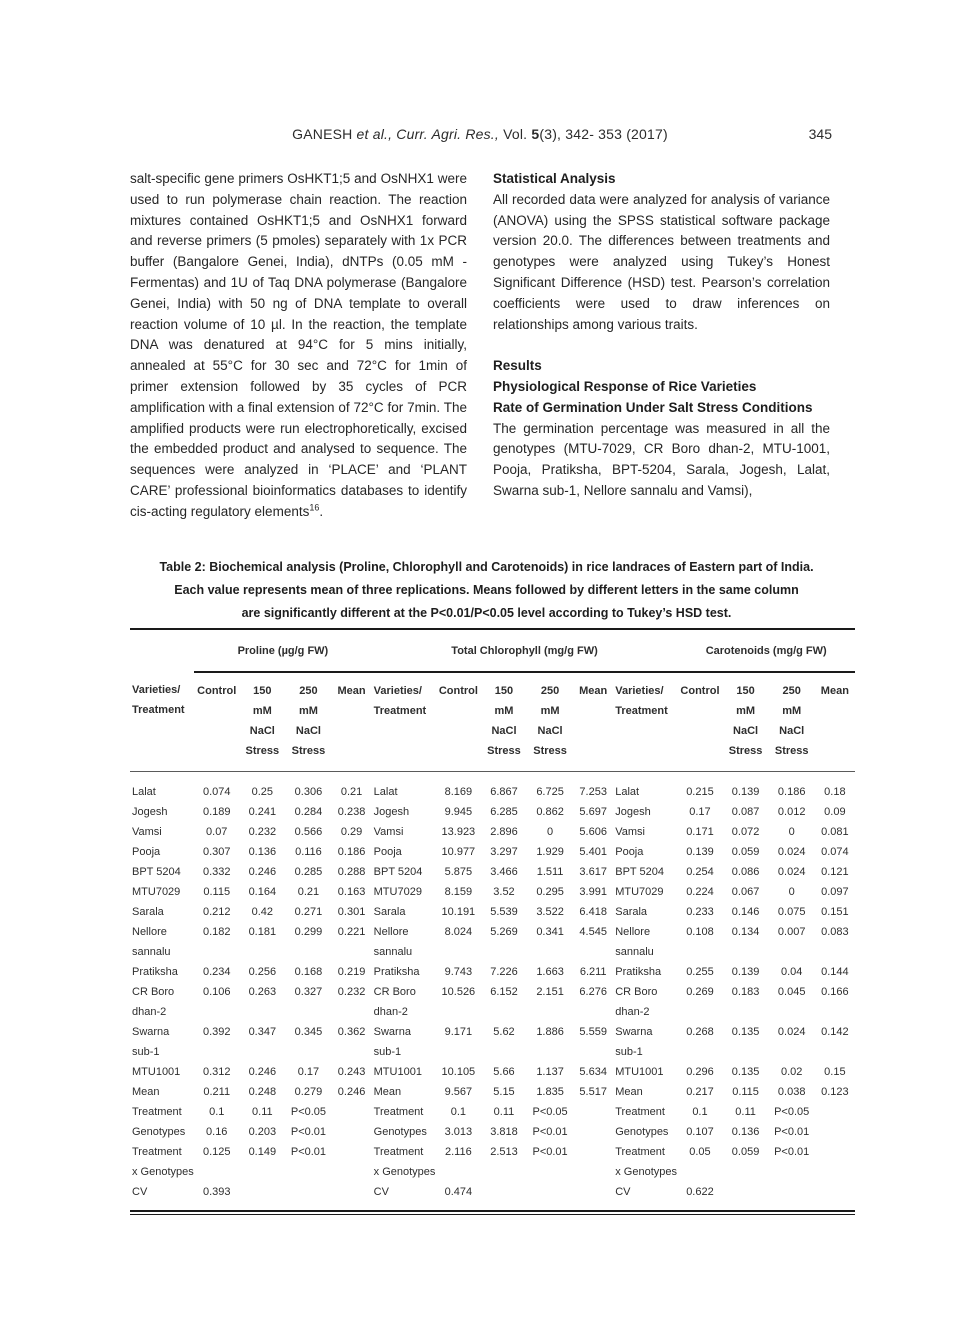  What do you see at coordinates (216, 972) in the screenshot?
I see `value-cell: 0.234` at bounding box center [216, 972].